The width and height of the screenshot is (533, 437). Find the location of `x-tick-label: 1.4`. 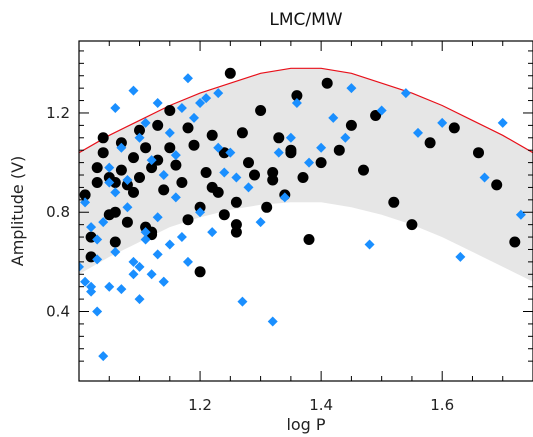

x-tick-label: 1.4 is located at coordinates (321, 405).